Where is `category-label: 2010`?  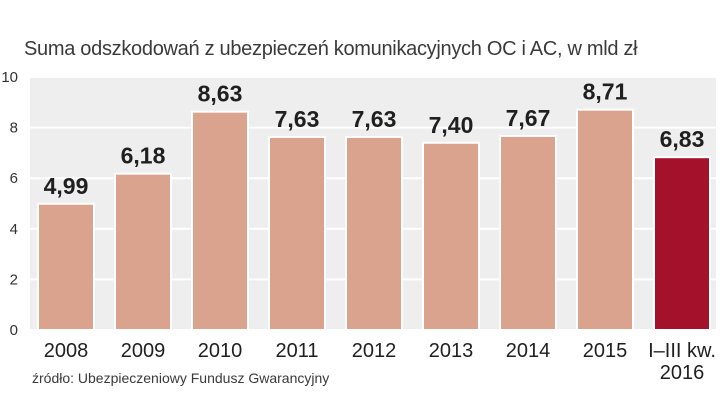
category-label: 2010 is located at coordinates (220, 351).